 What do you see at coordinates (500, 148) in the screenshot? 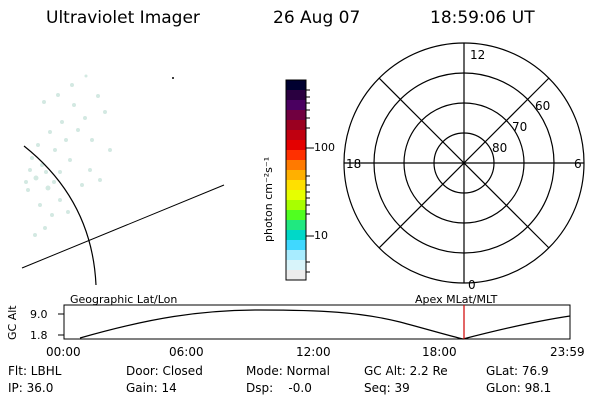
I see `lat-label-80: 80` at bounding box center [500, 148].